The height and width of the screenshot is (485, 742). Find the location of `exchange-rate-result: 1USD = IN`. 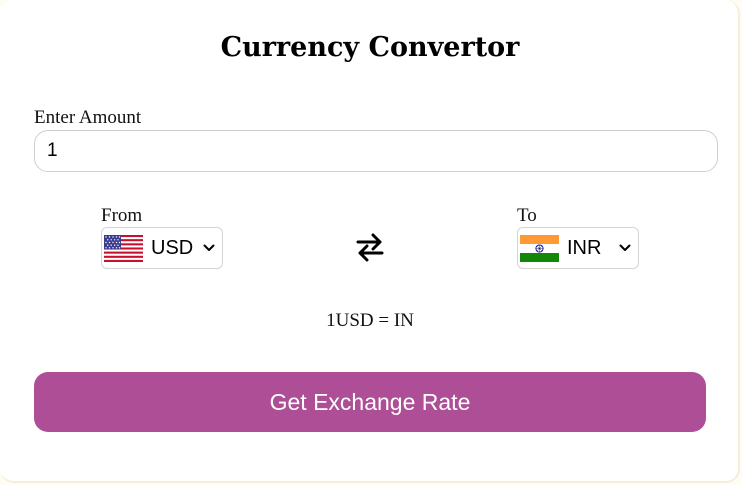

exchange-rate-result: 1USD = IN is located at coordinates (370, 320).